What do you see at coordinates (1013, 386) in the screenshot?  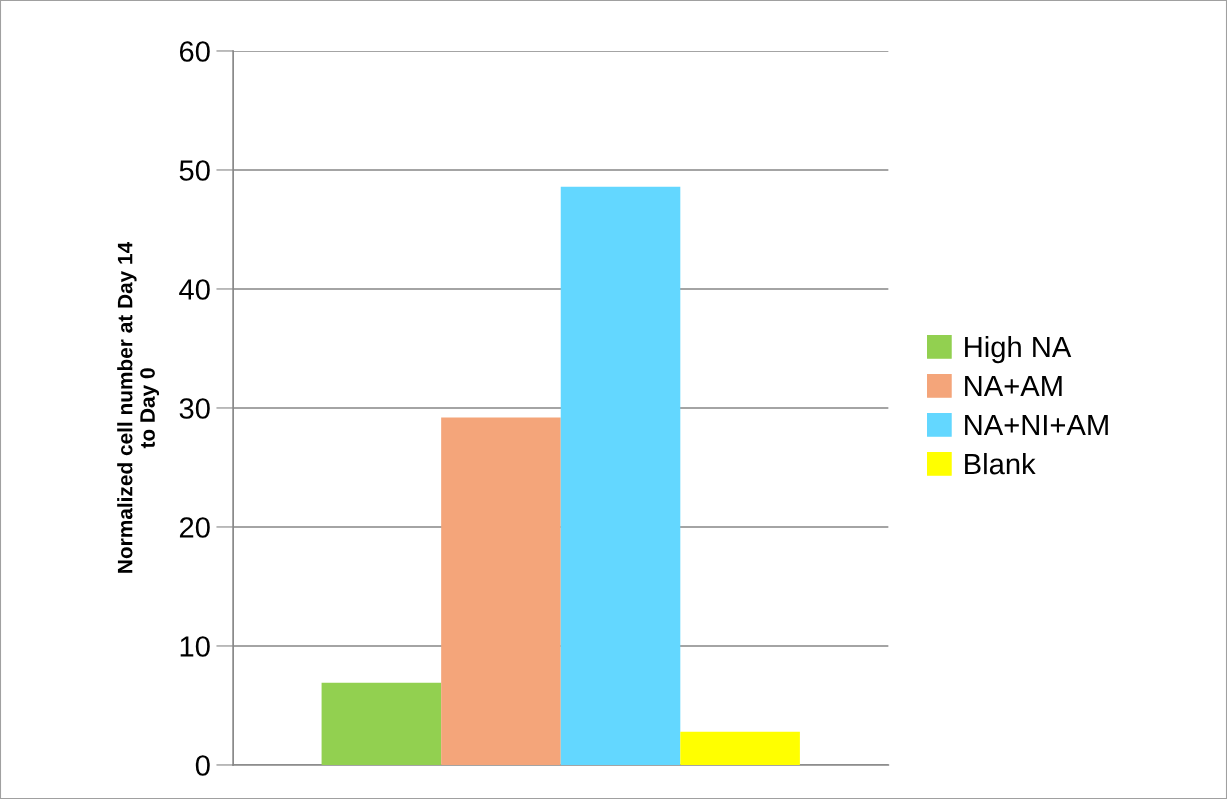 I see `legend-label: NA+AM` at bounding box center [1013, 386].